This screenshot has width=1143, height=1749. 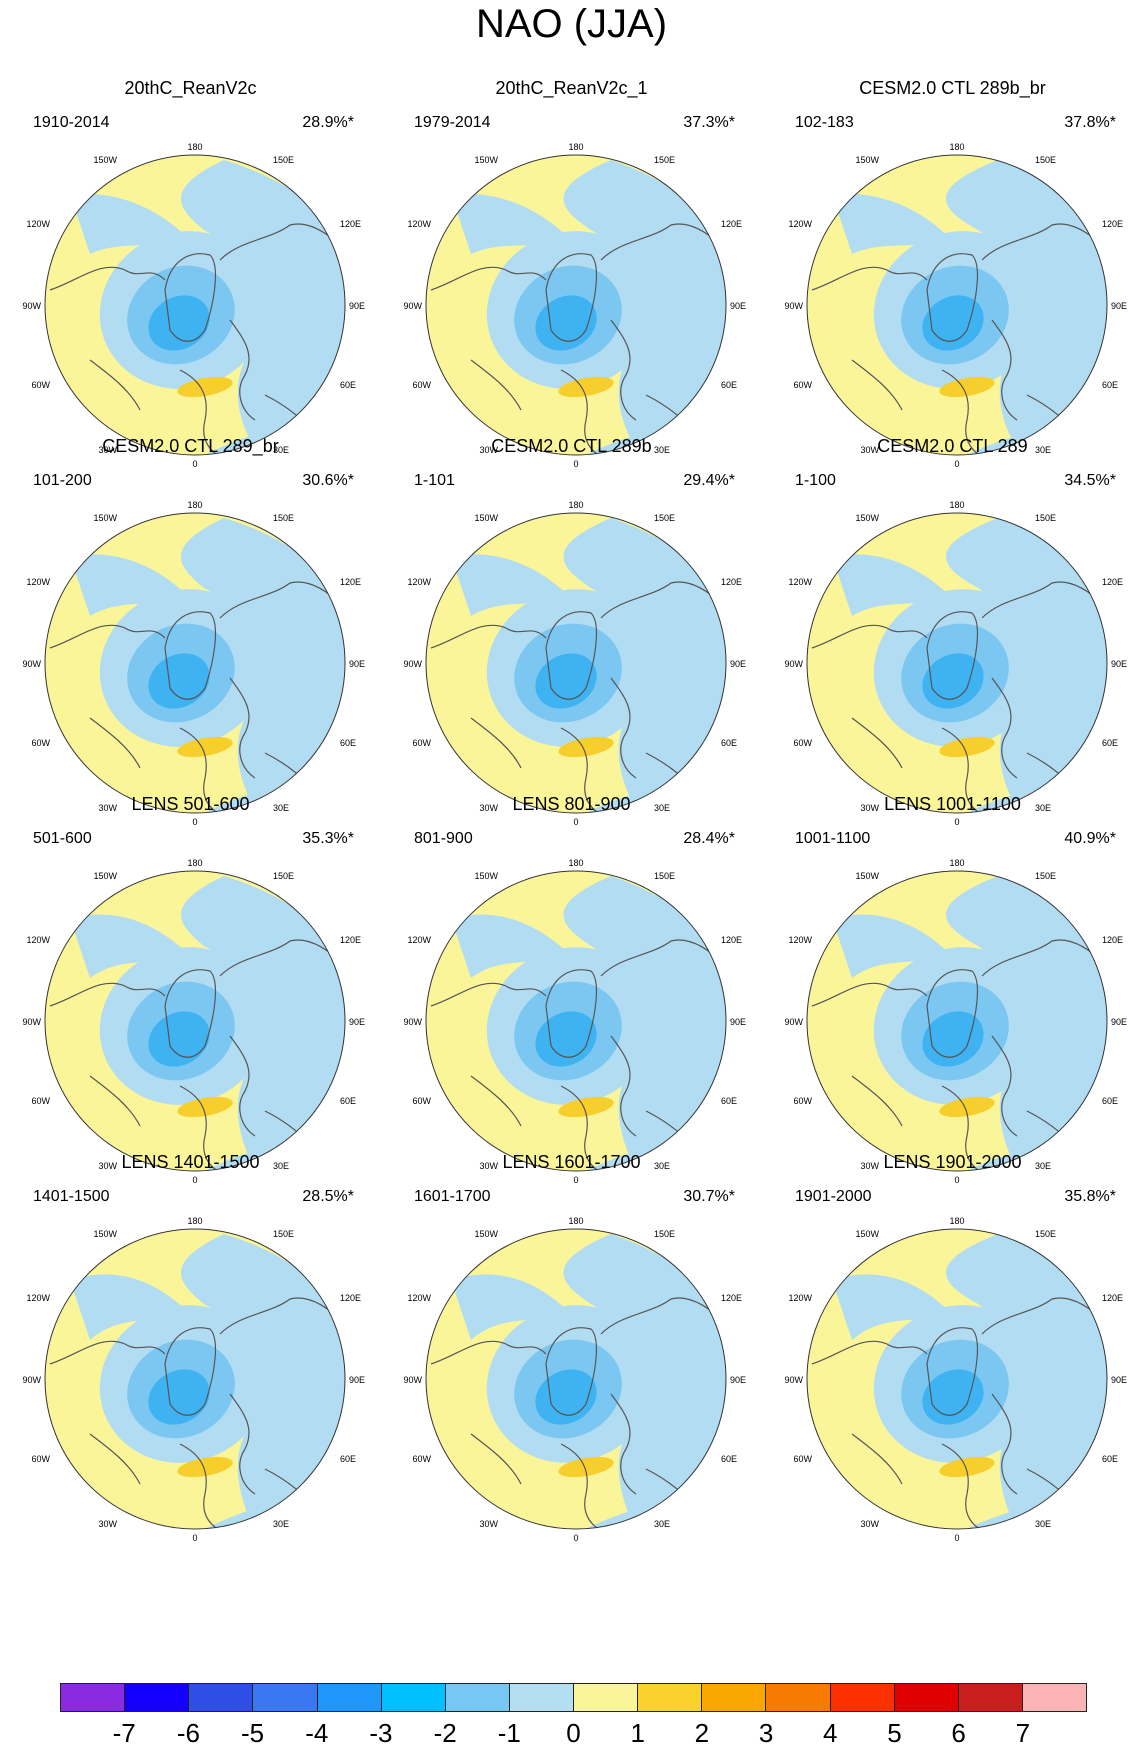 I want to click on colorbar-tick-label: 4, so click(x=830, y=1733).